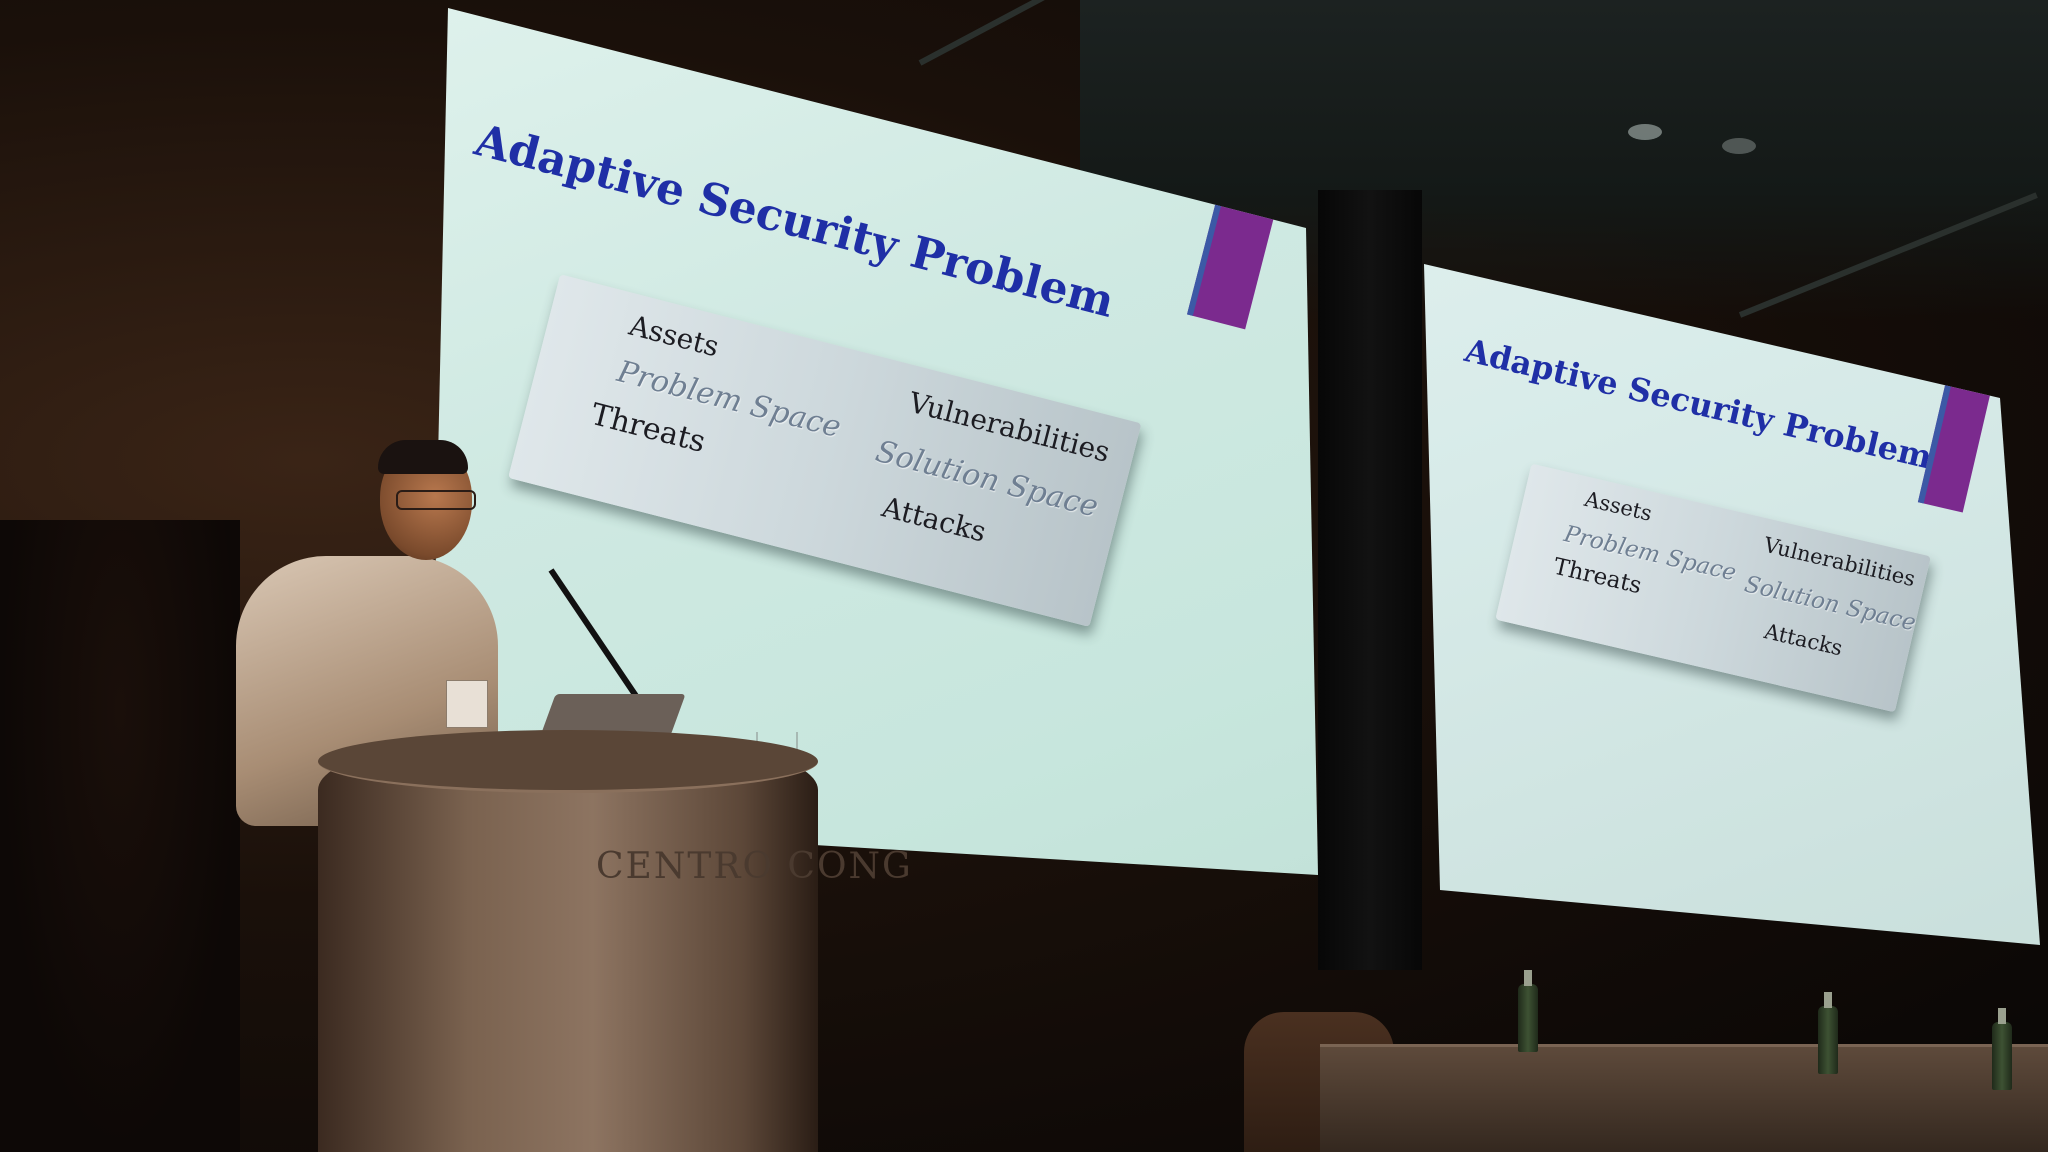 The width and height of the screenshot is (2048, 1152). Describe the element at coordinates (120, 836) in the screenshot. I see `audience-silhouette` at that location.